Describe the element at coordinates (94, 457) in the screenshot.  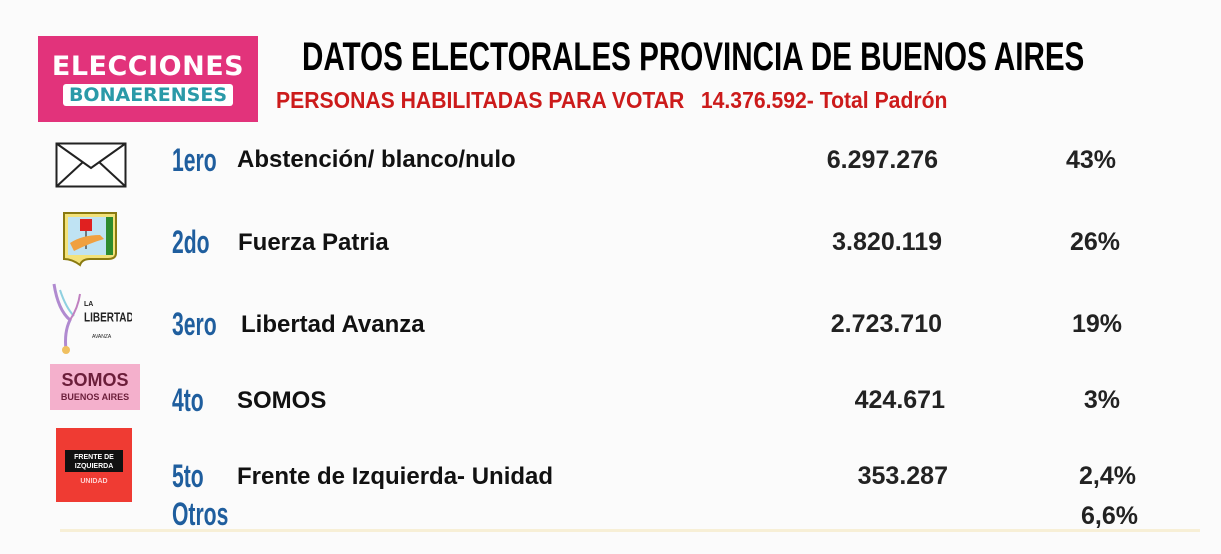
I see `svg-text: FRENTE DE` at that location.